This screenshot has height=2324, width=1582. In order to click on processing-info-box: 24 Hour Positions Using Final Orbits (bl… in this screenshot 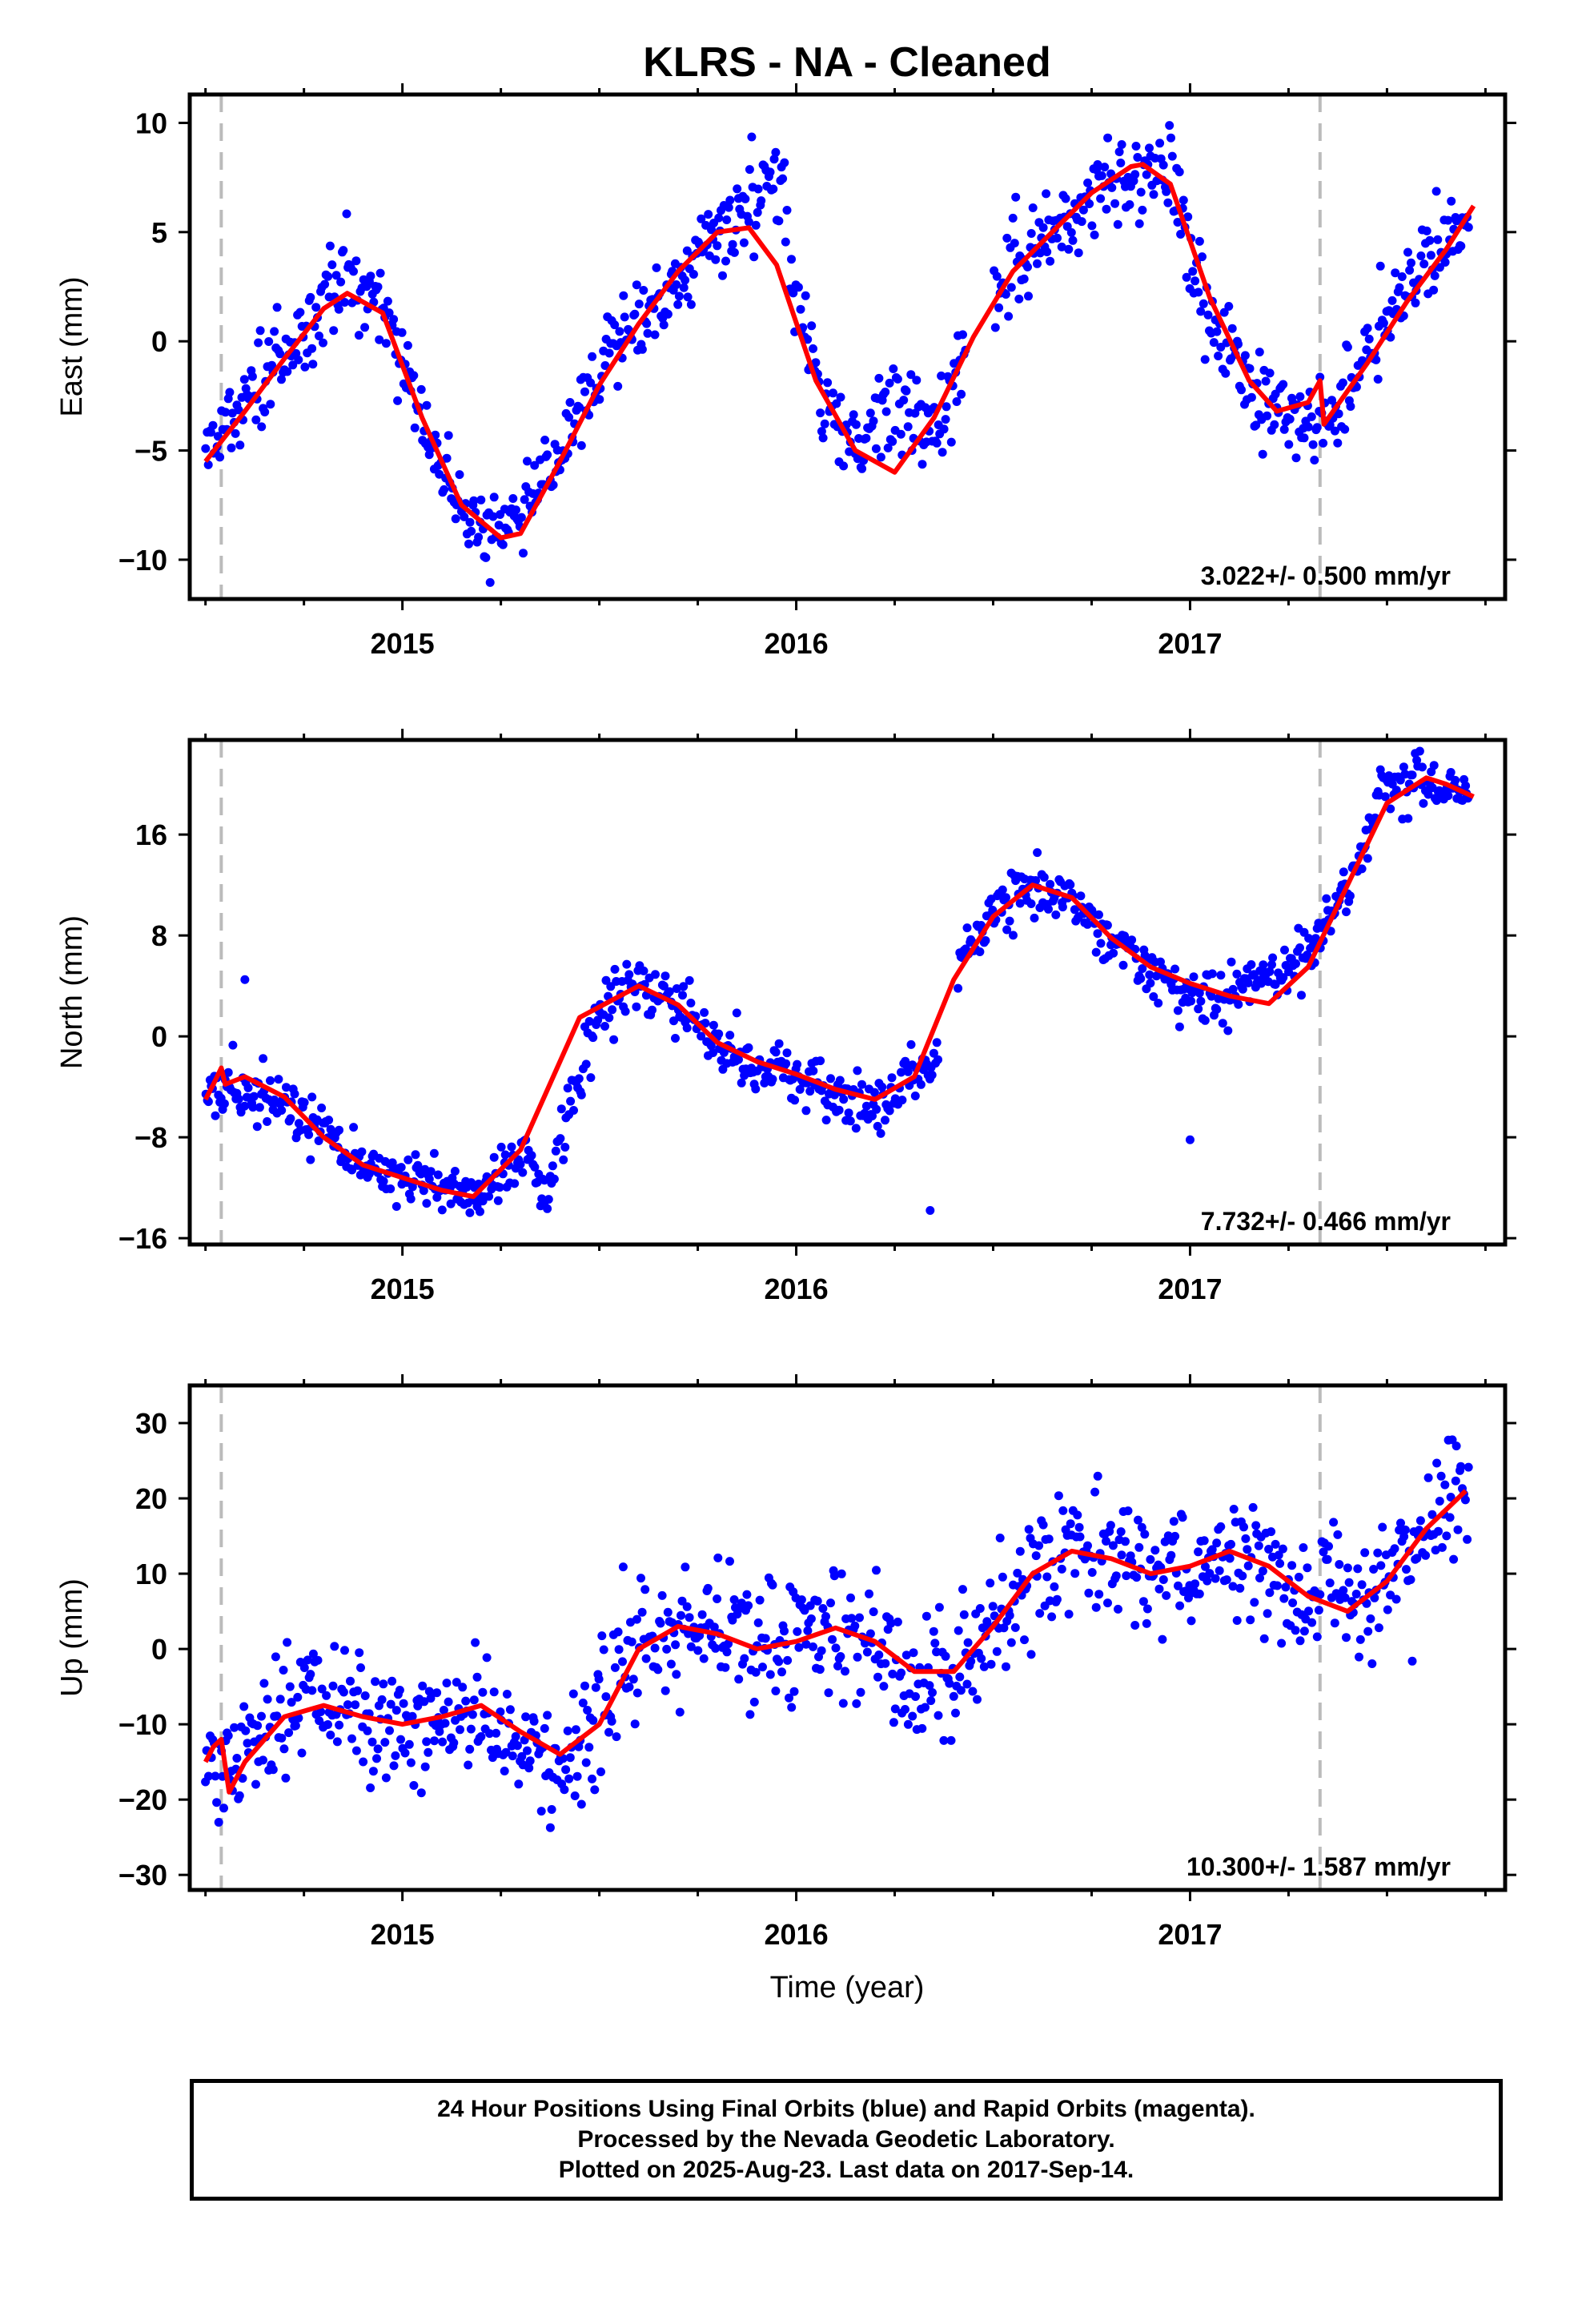, I will do `click(847, 2140)`.